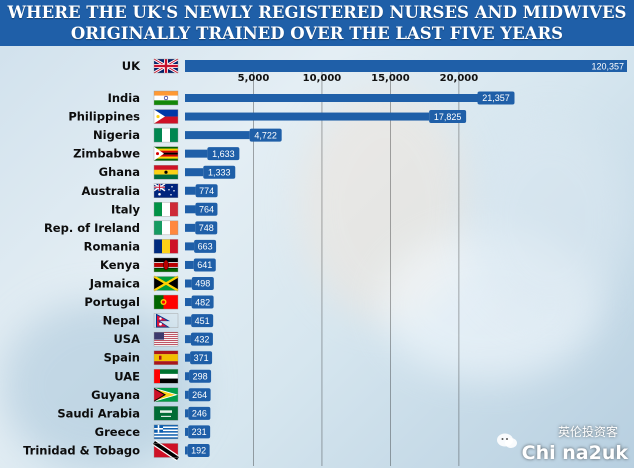 This screenshot has width=634, height=468. Describe the element at coordinates (574, 453) in the screenshot. I see `watermark-text: Chi na2uk` at that location.